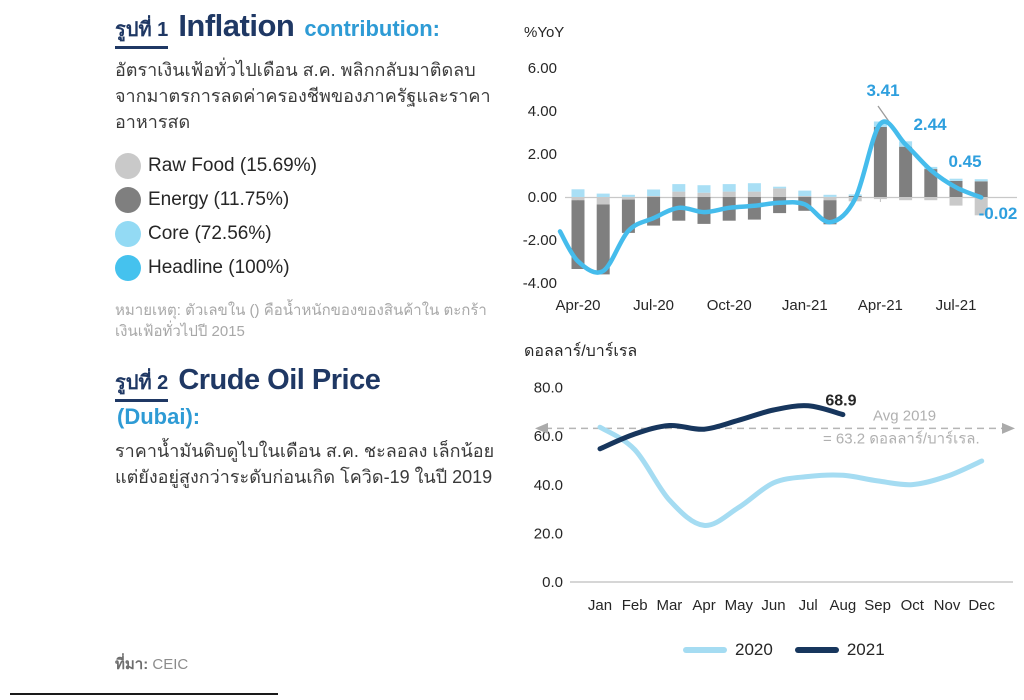  I want to click on svg-text: May, so click(739, 605).